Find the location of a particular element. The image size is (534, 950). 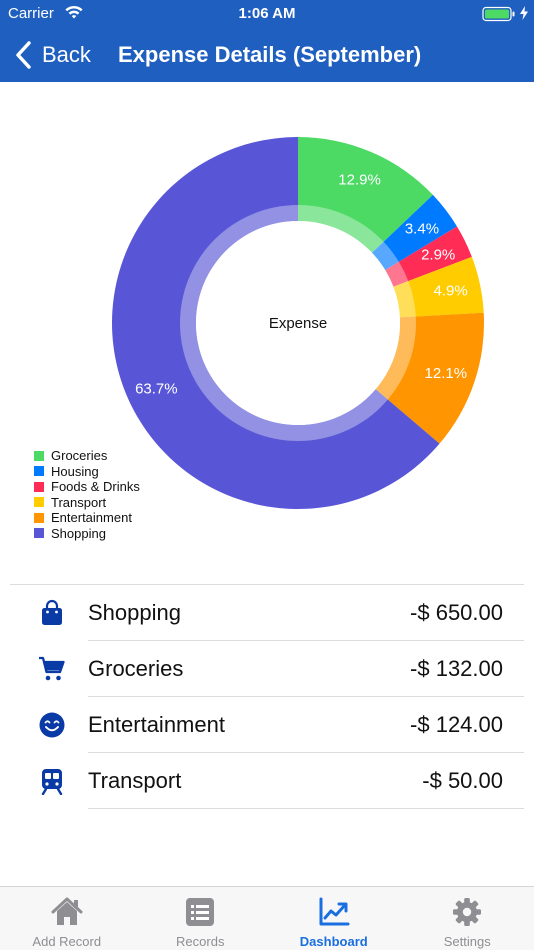

expense-row-shopping: Shopping -$ 650.00 is located at coordinates (267, 613).